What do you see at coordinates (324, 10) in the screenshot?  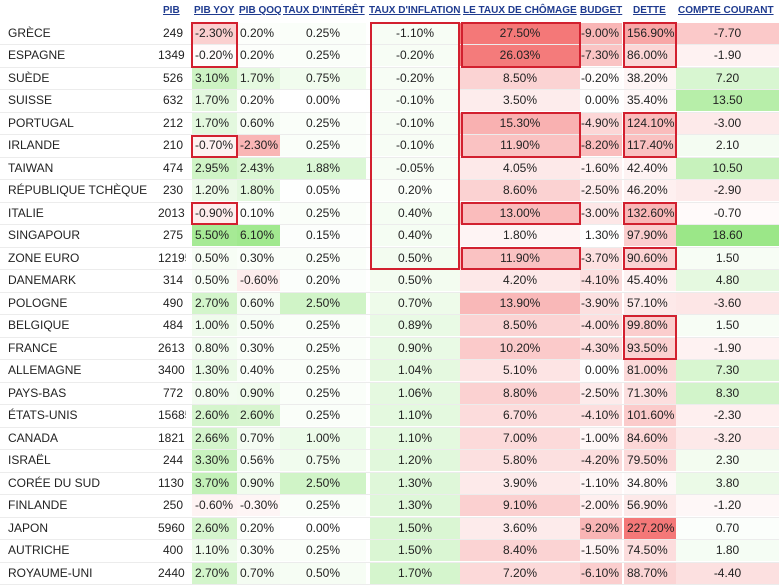 I see `header-taux-interet: TAUX D'INTÉRÊT` at bounding box center [324, 10].